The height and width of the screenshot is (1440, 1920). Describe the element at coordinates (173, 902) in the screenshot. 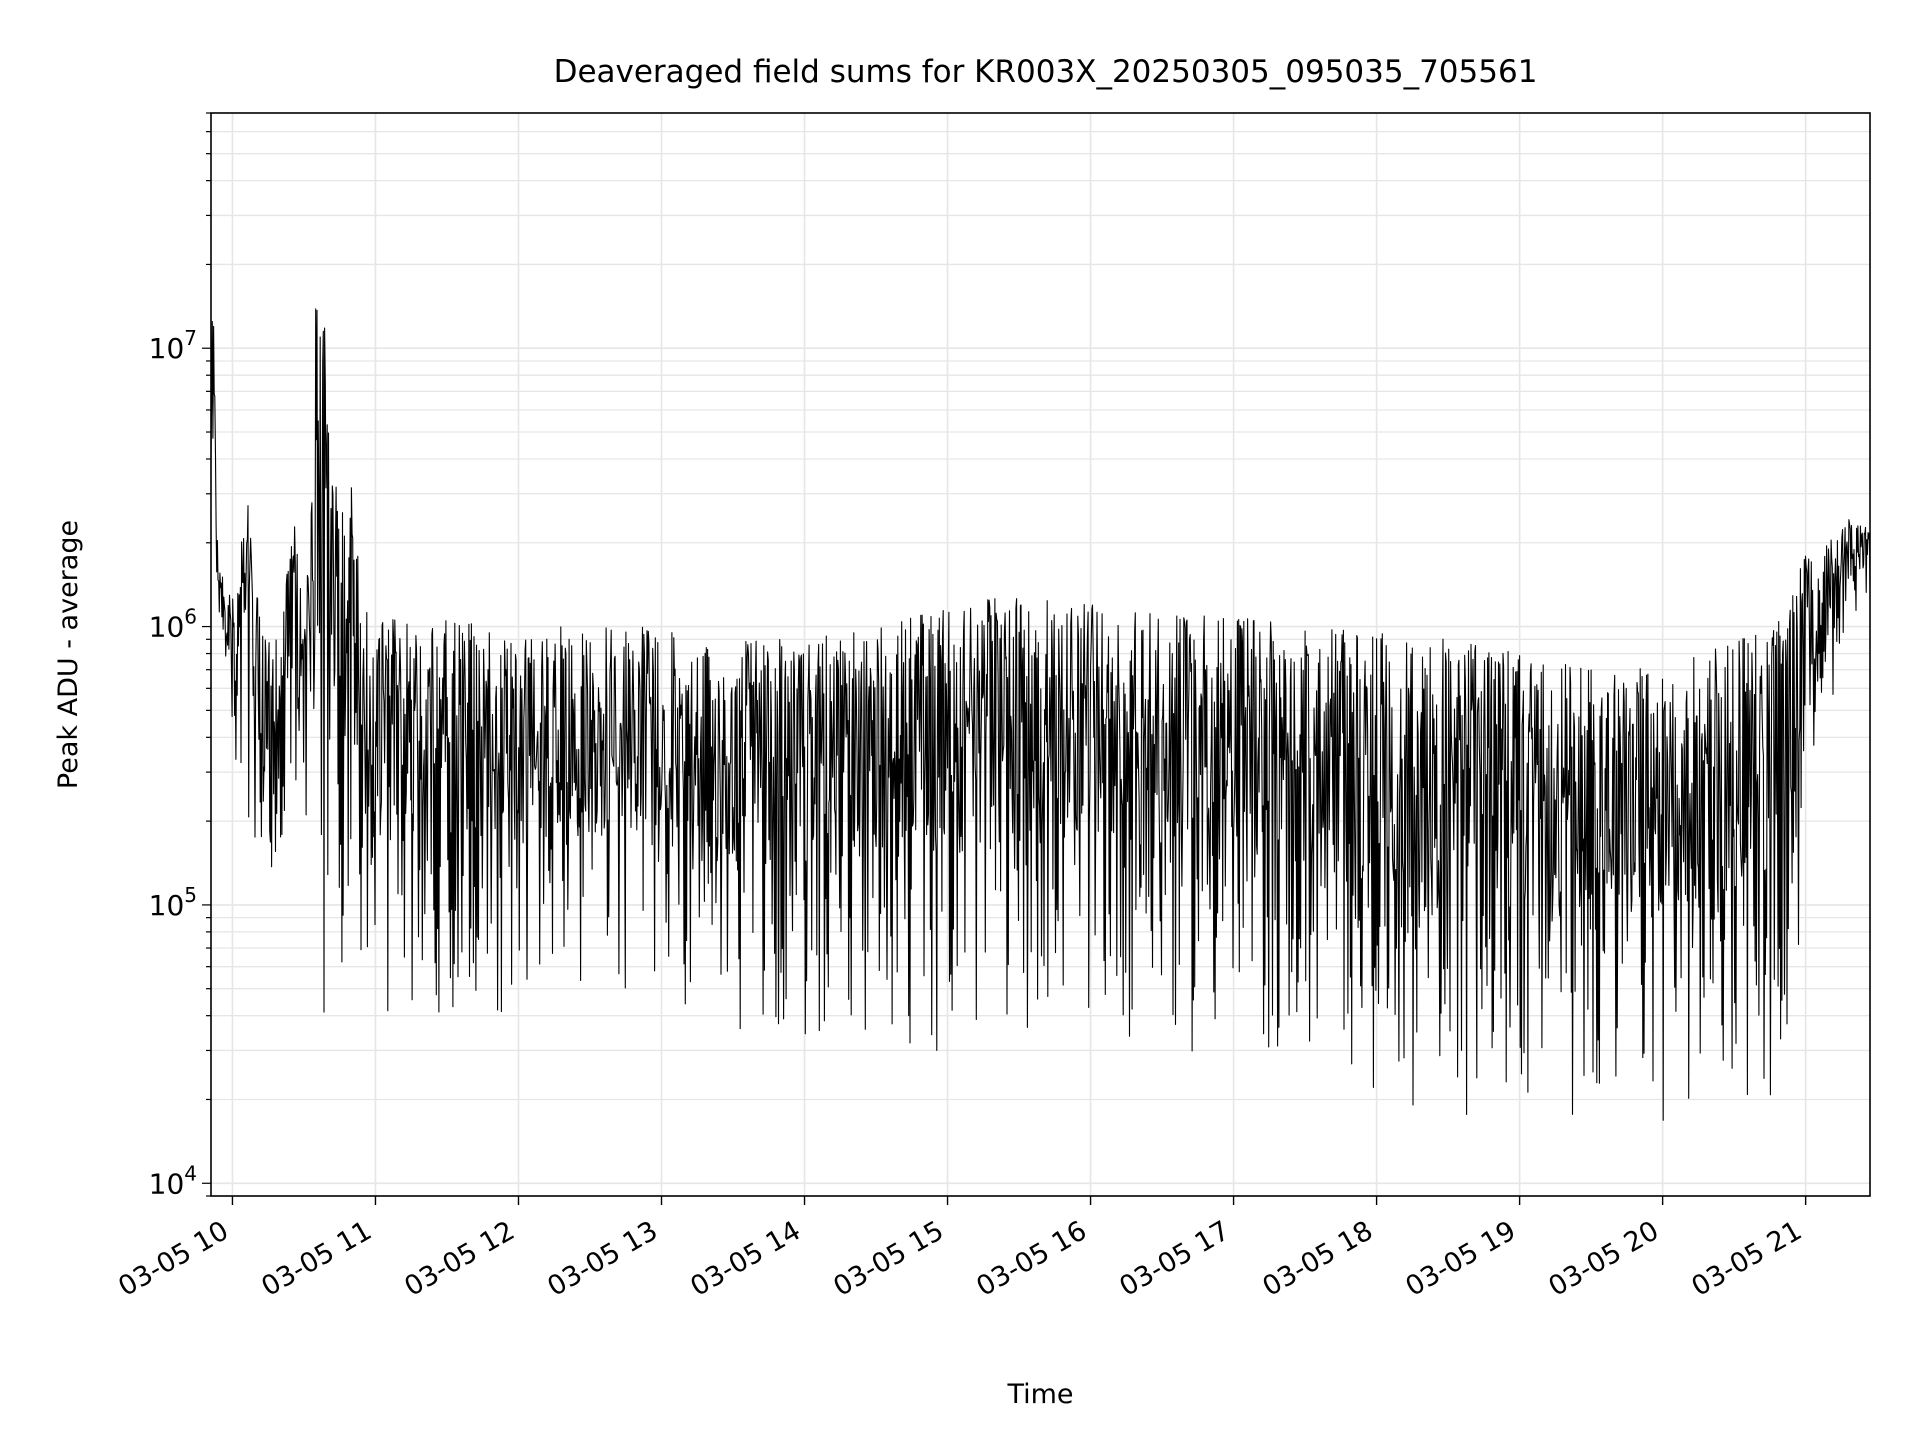

I see `y-tick-label: 10⁵` at that location.